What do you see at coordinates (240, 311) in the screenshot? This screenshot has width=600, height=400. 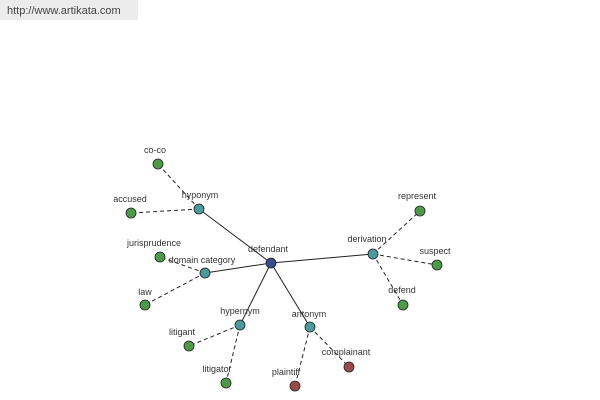 I see `node-label: hypernym` at bounding box center [240, 311].